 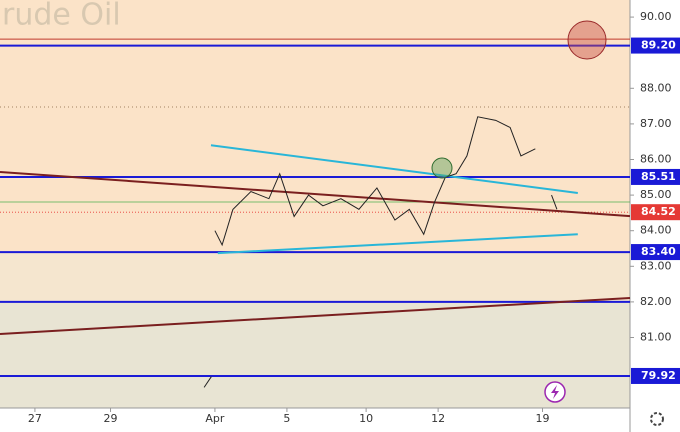 I want to click on x-tick-label: 19, so click(x=543, y=418).